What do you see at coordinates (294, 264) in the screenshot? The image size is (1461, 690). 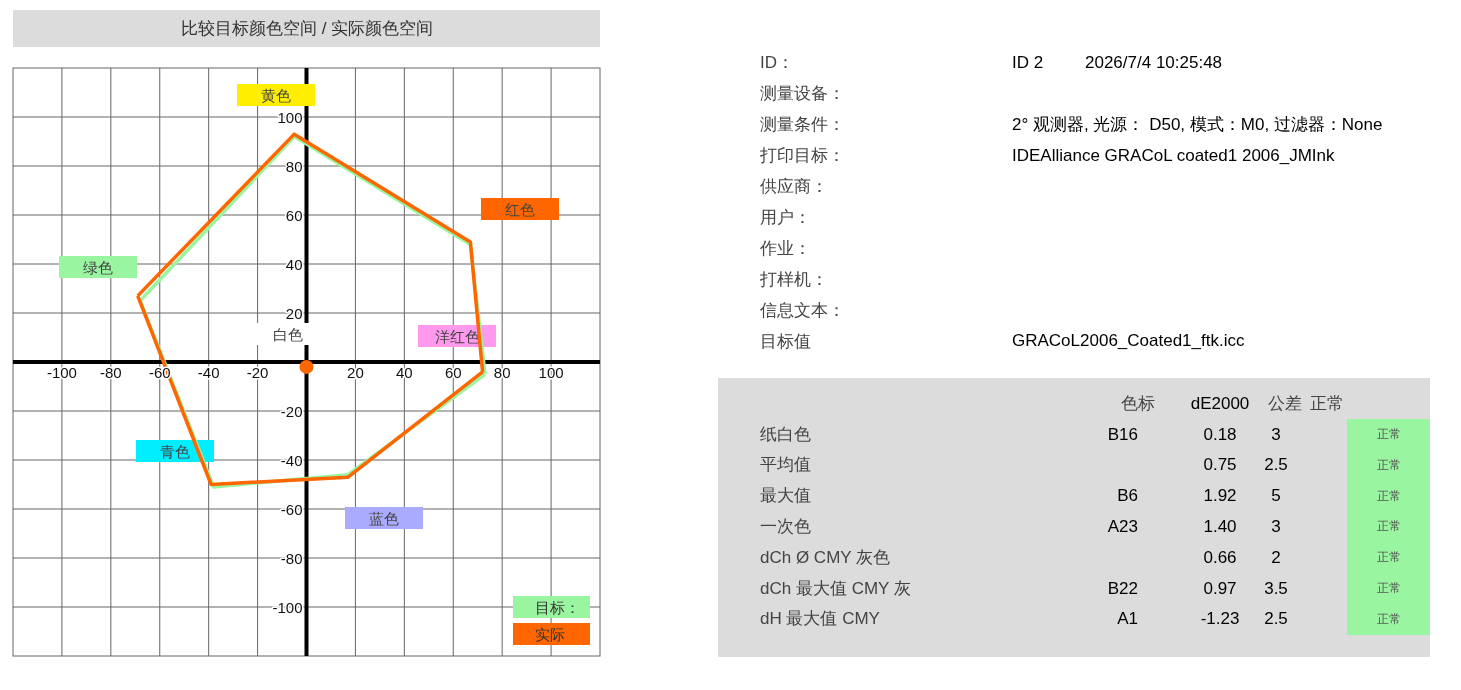 I see `y-tick-label: 40` at bounding box center [294, 264].